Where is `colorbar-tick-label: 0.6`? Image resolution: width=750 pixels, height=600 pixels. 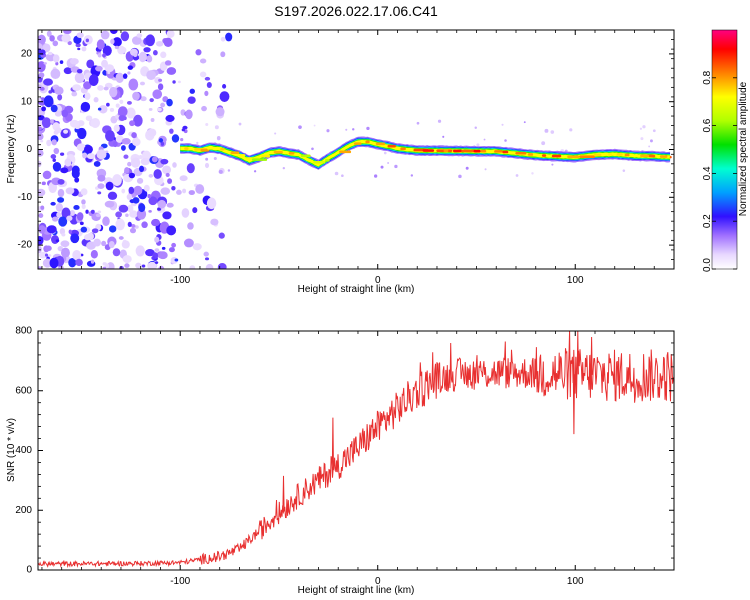 colorbar-tick-label: 0.6 is located at coordinates (707, 125).